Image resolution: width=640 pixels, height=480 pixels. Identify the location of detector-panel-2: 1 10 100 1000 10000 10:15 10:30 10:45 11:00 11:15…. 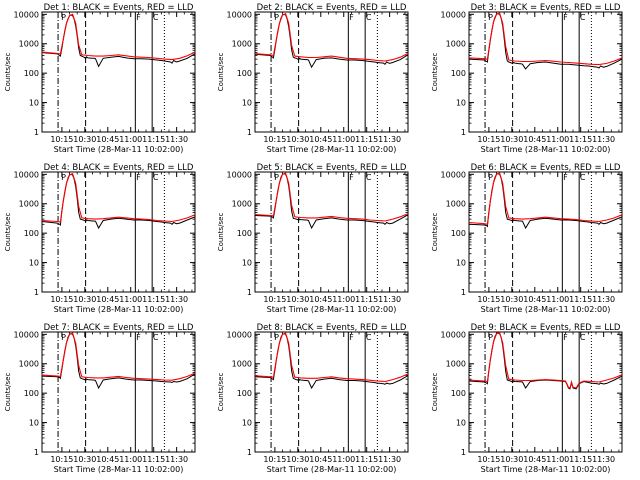
(319, 80).